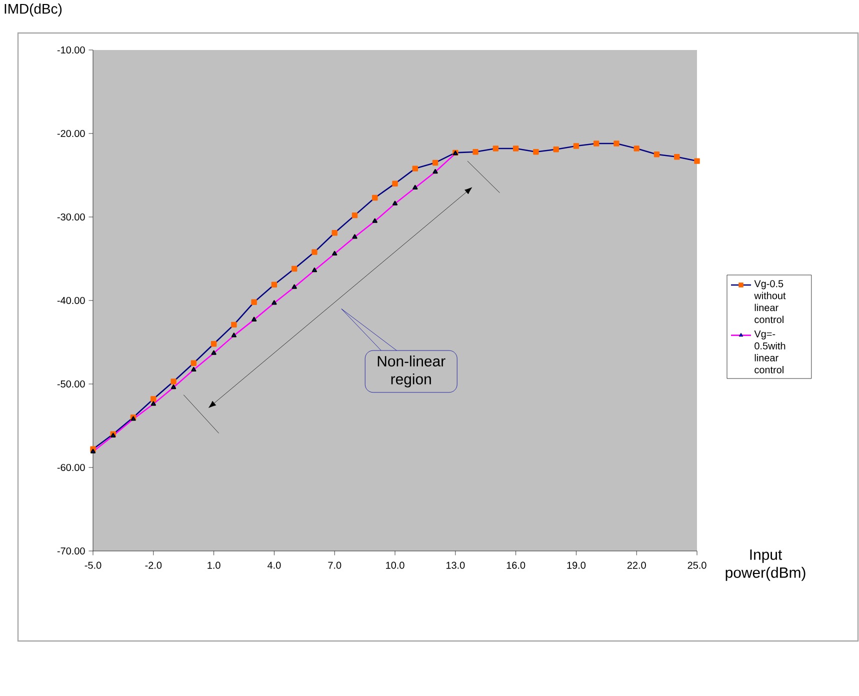 This screenshot has height=696, width=859. I want to click on x-tick-label: 4.0, so click(274, 565).